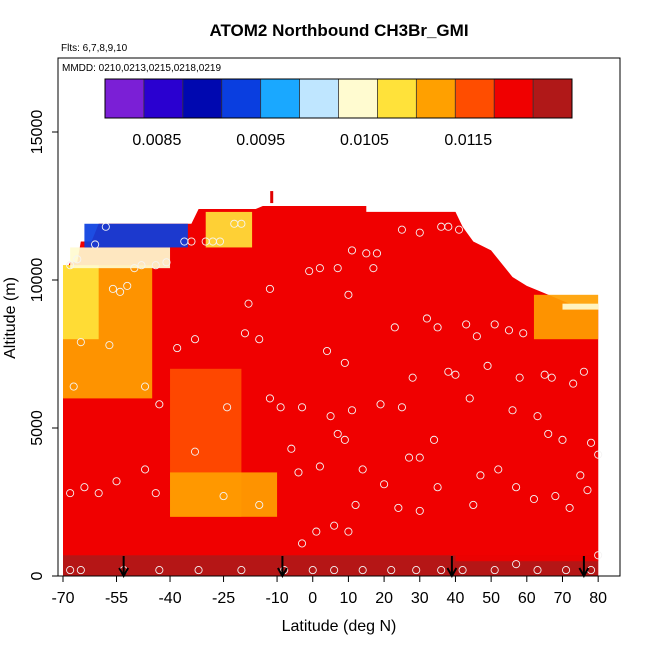 The height and width of the screenshot is (655, 650). Describe the element at coordinates (223, 598) in the screenshot. I see `x-tick-label: -25` at that location.